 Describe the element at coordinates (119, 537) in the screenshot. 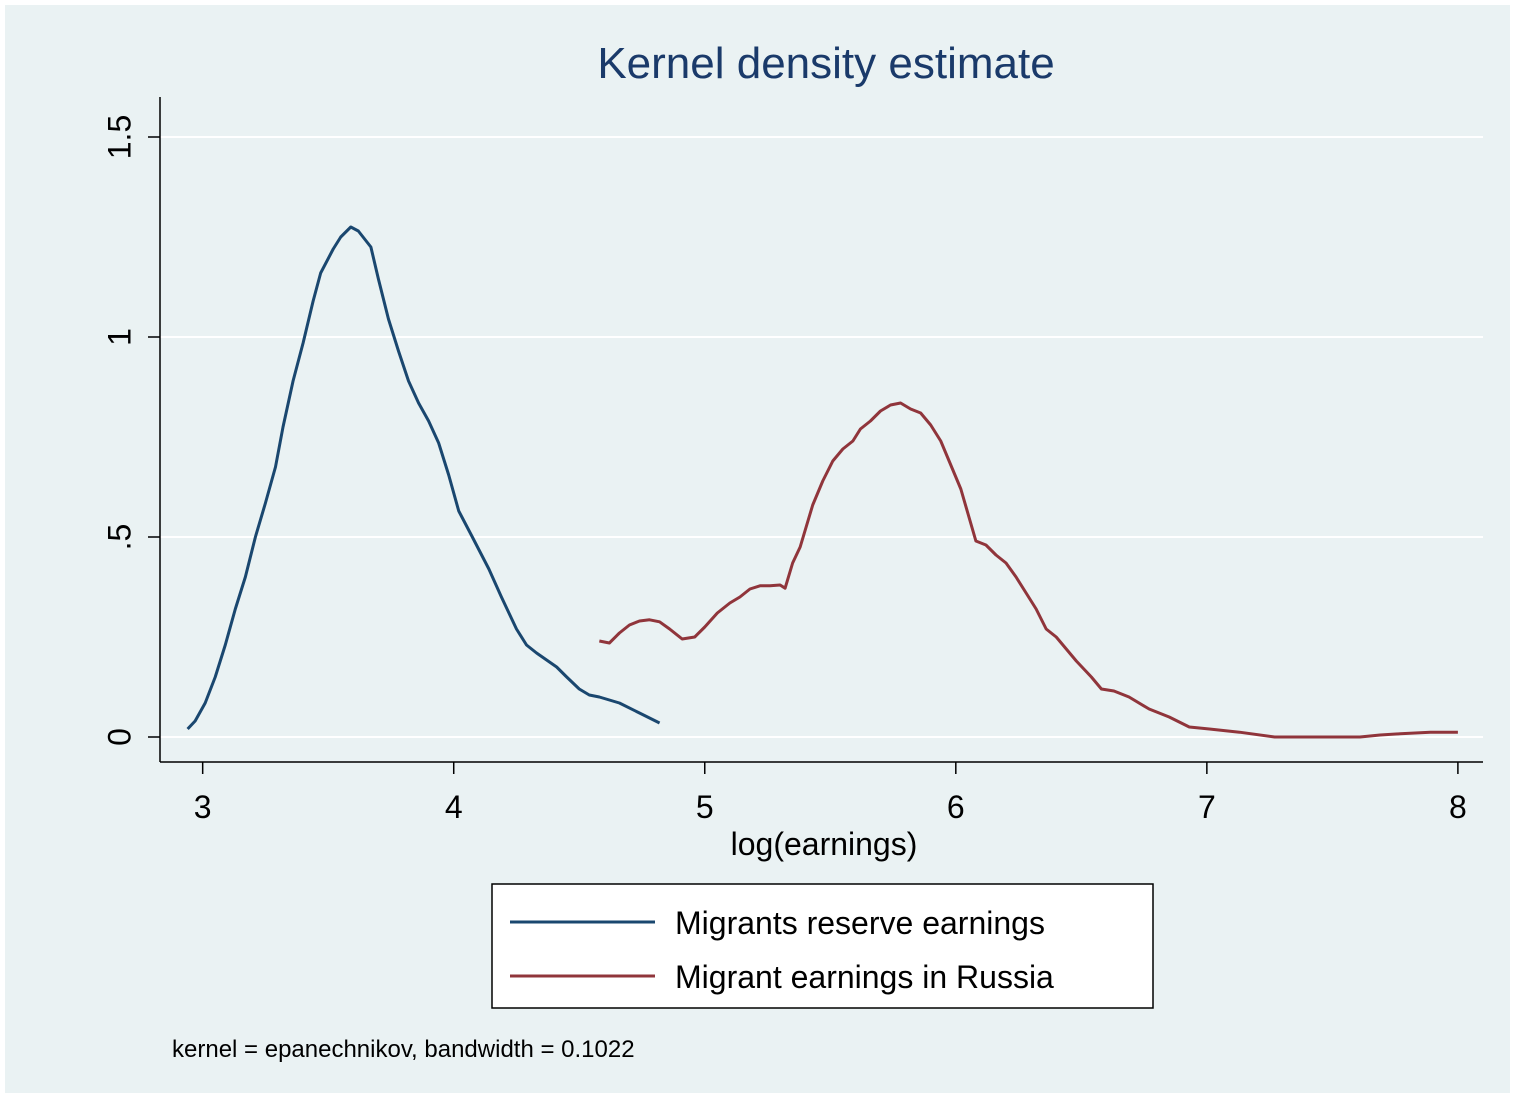

I see `y-tick-label: .5` at that location.